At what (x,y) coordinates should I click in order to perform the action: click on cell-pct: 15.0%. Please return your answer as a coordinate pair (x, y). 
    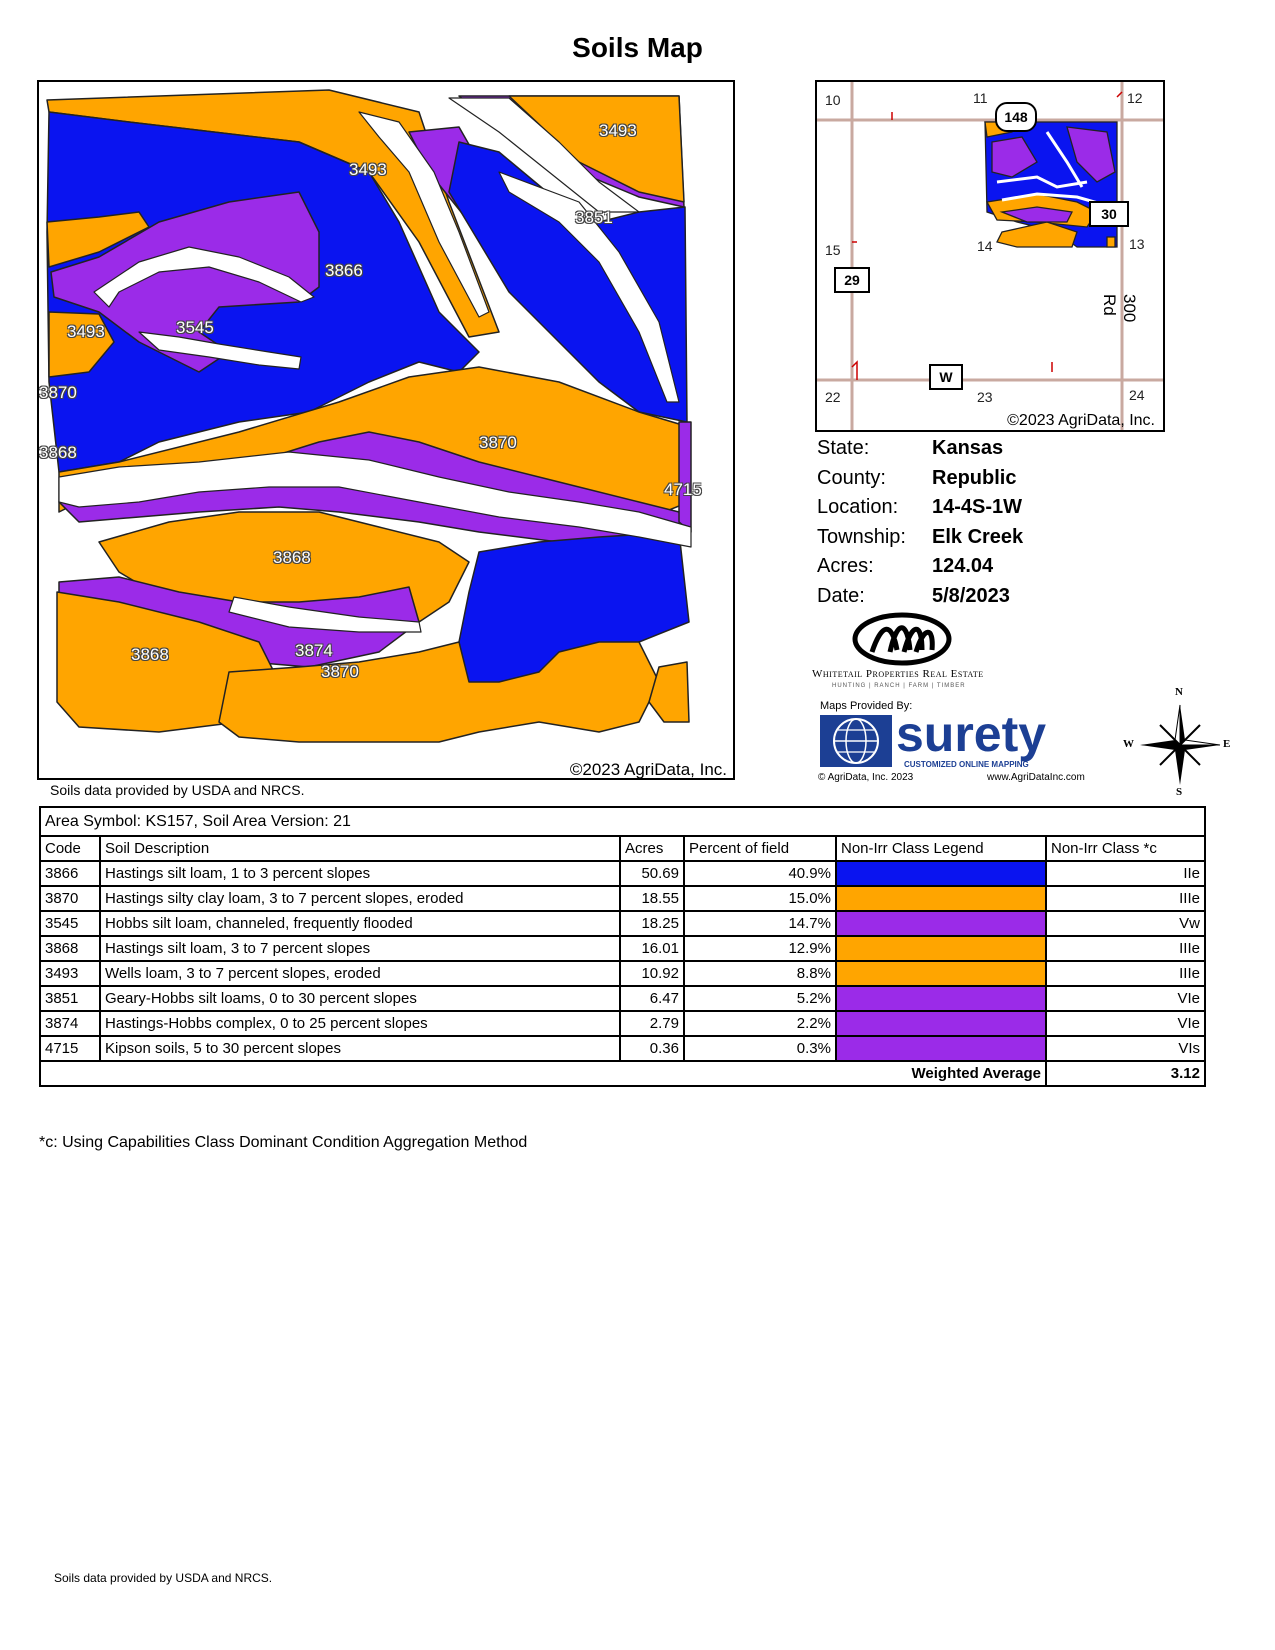
    Looking at the image, I should click on (760, 898).